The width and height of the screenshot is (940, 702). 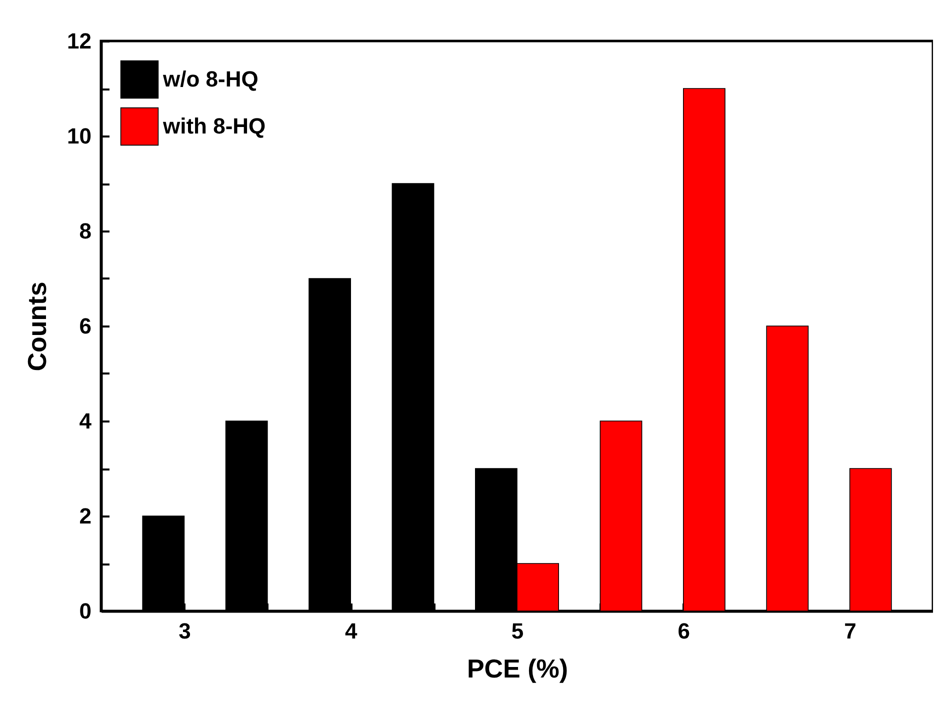 I want to click on y-tick-label: 6, so click(x=85, y=326).